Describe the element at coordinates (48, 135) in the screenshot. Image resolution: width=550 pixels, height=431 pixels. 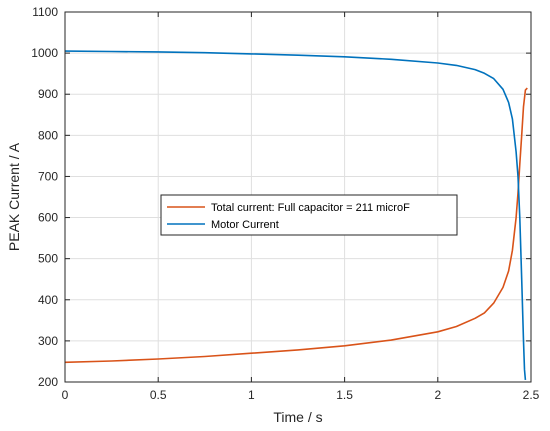
I see `y-tick-label: 800` at that location.